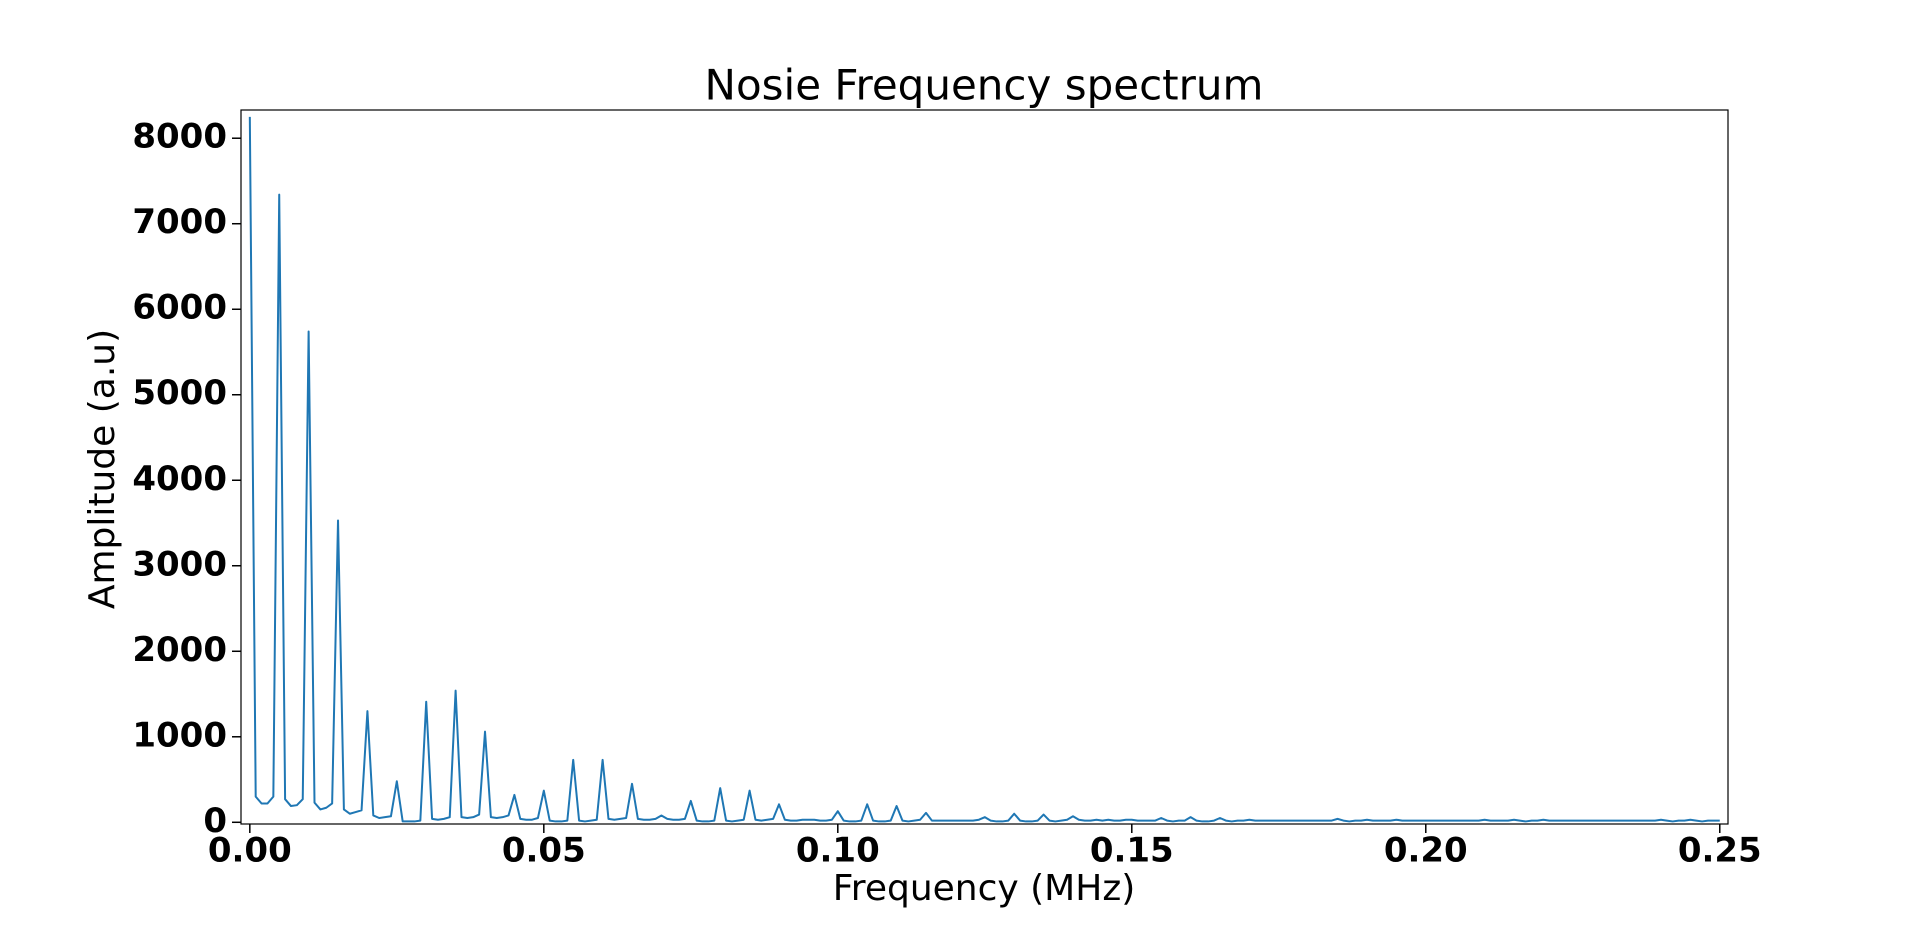 Image resolution: width=1920 pixels, height=927 pixels. Describe the element at coordinates (179, 735) in the screenshot. I see `y-tick-label: 1000` at that location.